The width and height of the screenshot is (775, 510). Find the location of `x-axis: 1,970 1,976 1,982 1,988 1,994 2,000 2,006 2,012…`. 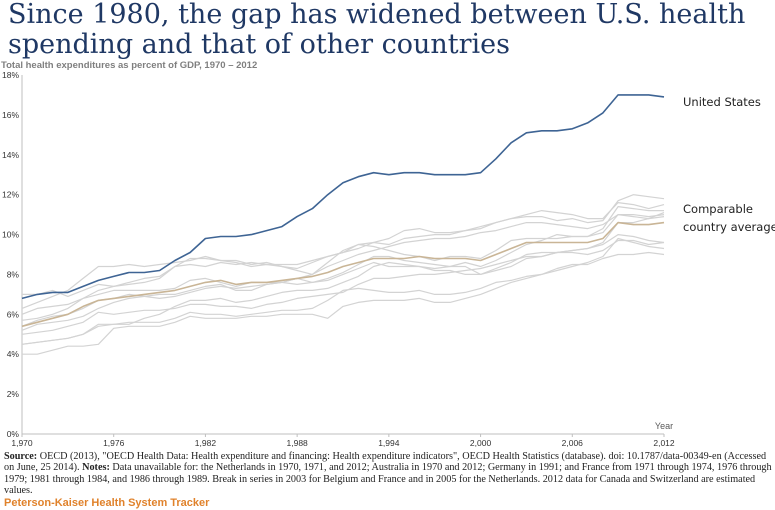

x-axis: 1,970 1,976 1,982 1,988 1,994 2,000 2,006 2,012… is located at coordinates (343, 434).